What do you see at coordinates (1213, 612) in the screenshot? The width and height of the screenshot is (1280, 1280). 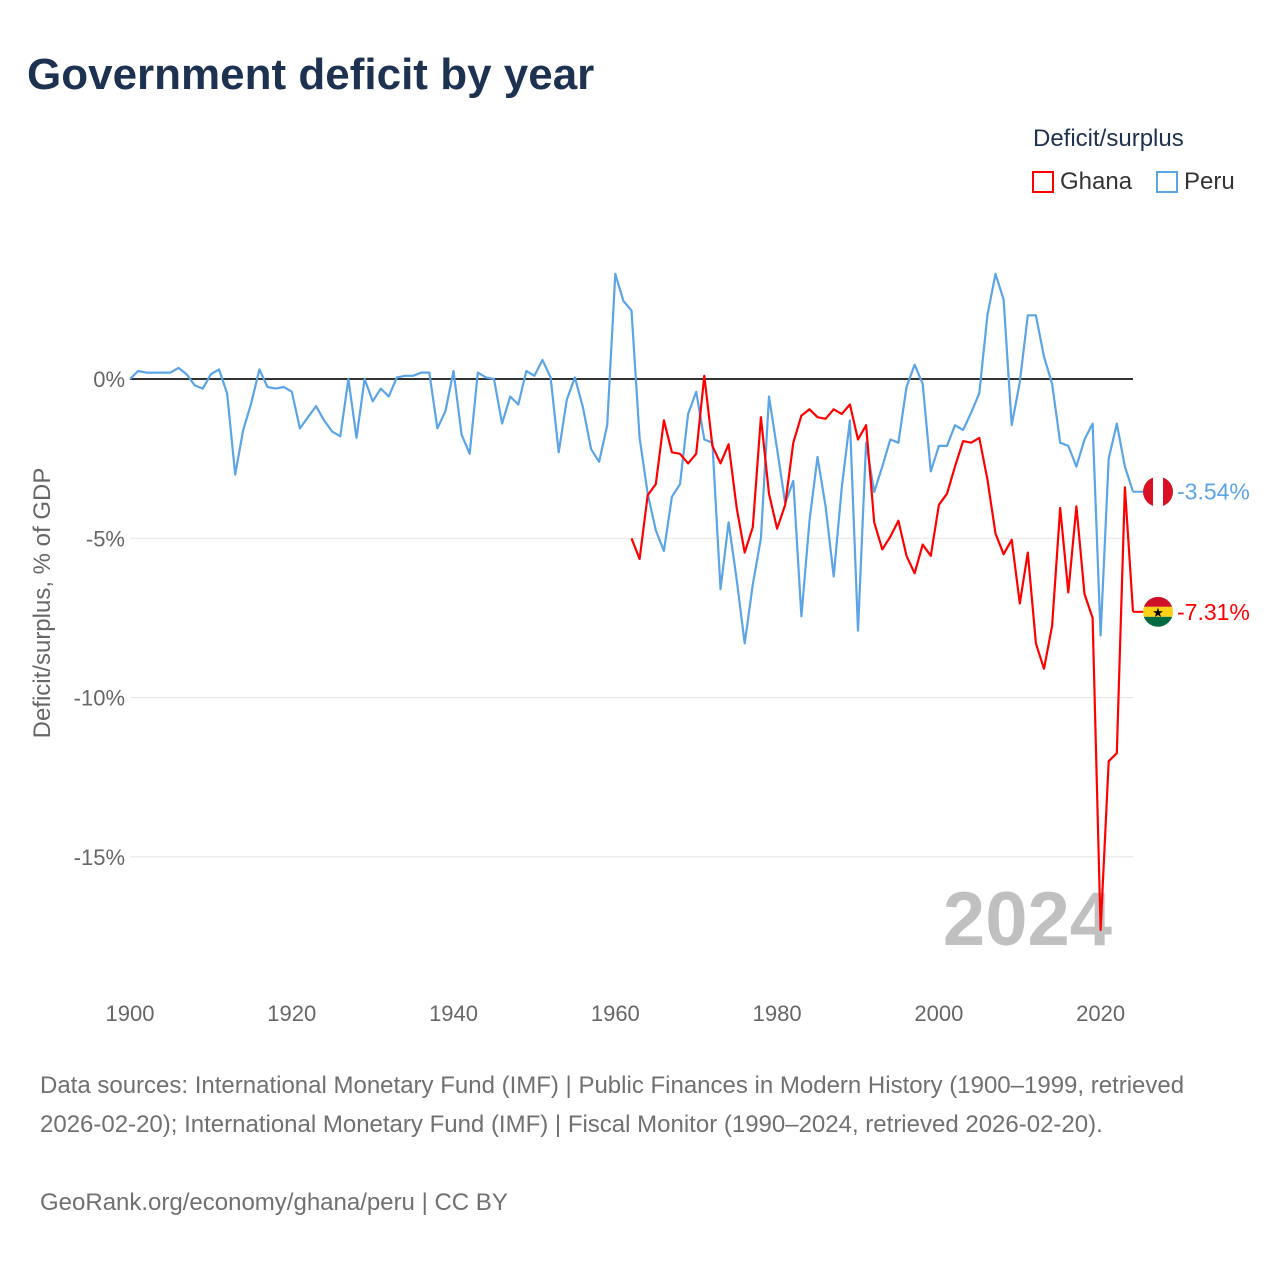 I see `end-value-label-ghana: -7.31%` at bounding box center [1213, 612].